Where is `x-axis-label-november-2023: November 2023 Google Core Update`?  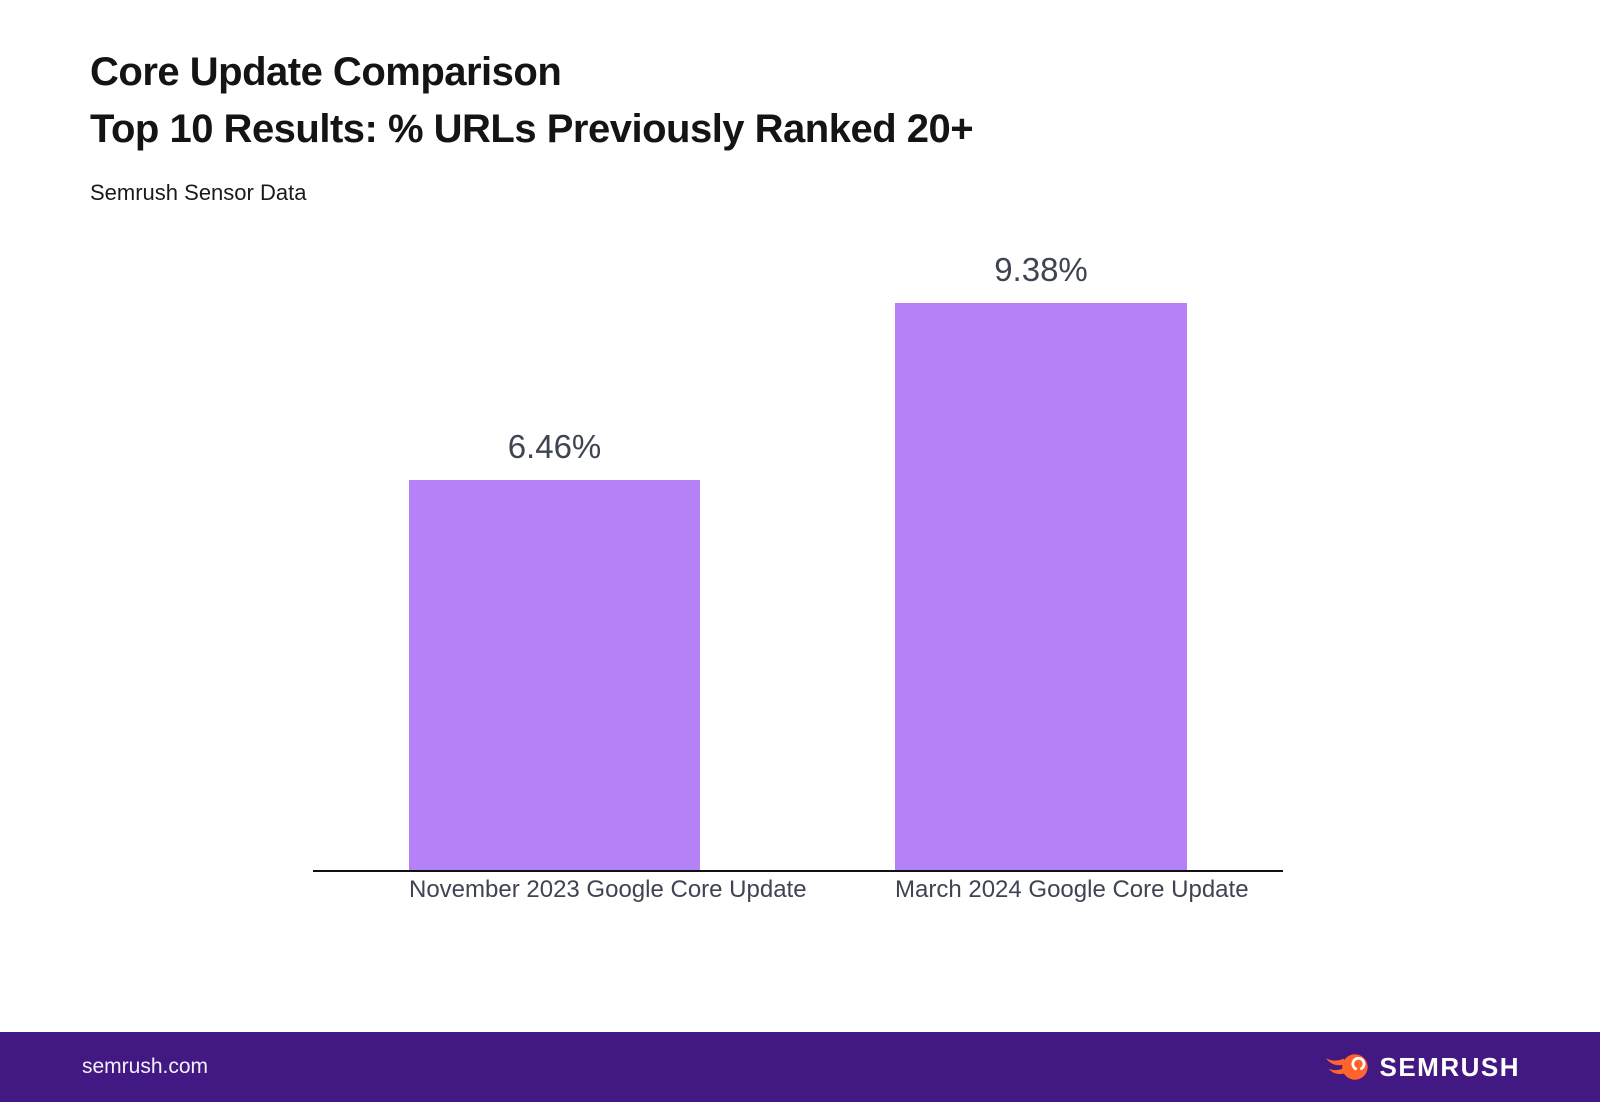
x-axis-label-november-2023: November 2023 Google Core Update is located at coordinates (608, 889).